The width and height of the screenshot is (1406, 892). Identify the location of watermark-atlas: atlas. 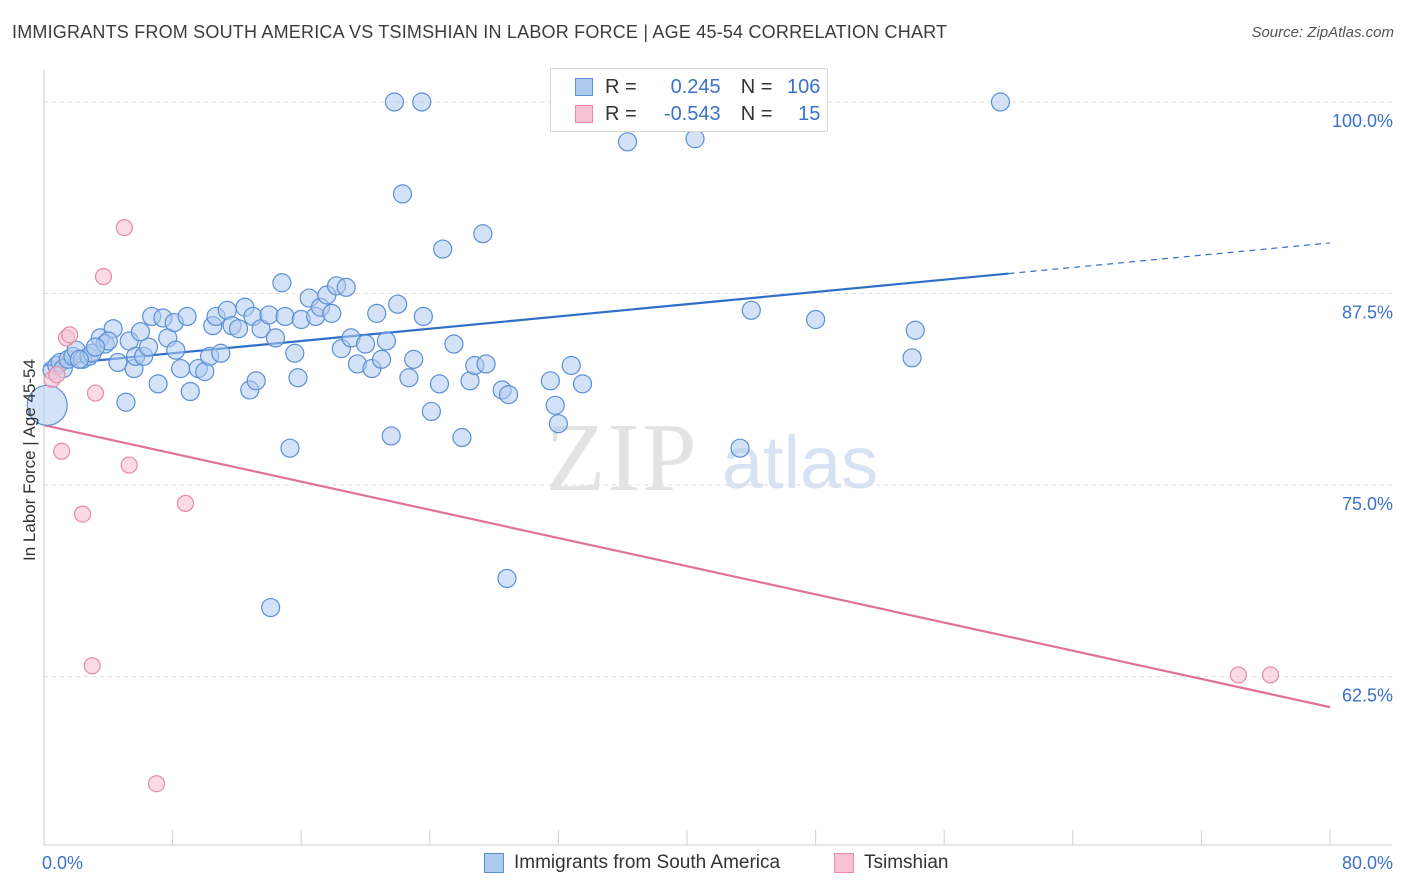
(800, 462).